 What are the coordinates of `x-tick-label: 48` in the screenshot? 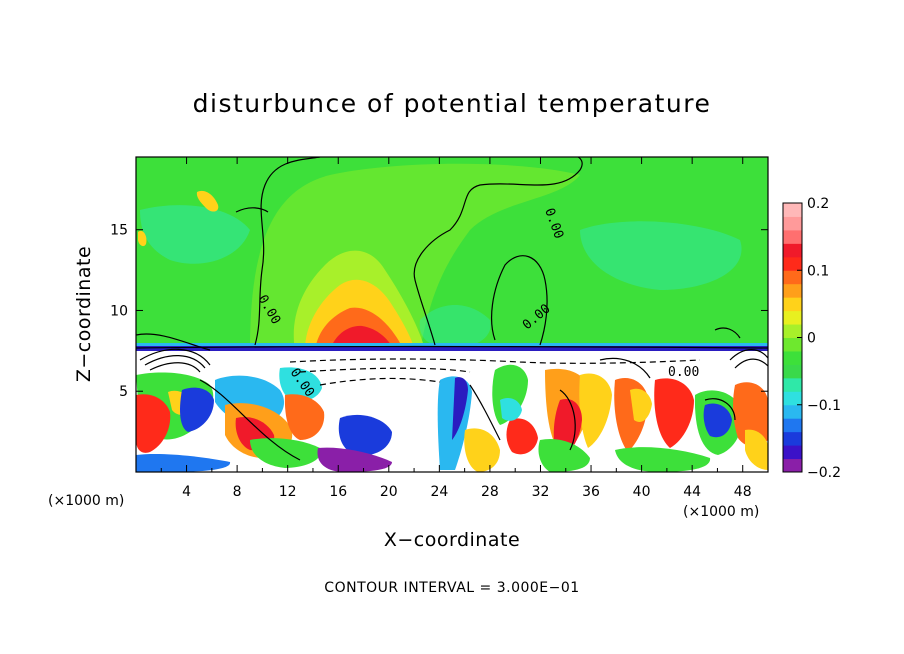 It's located at (743, 492).